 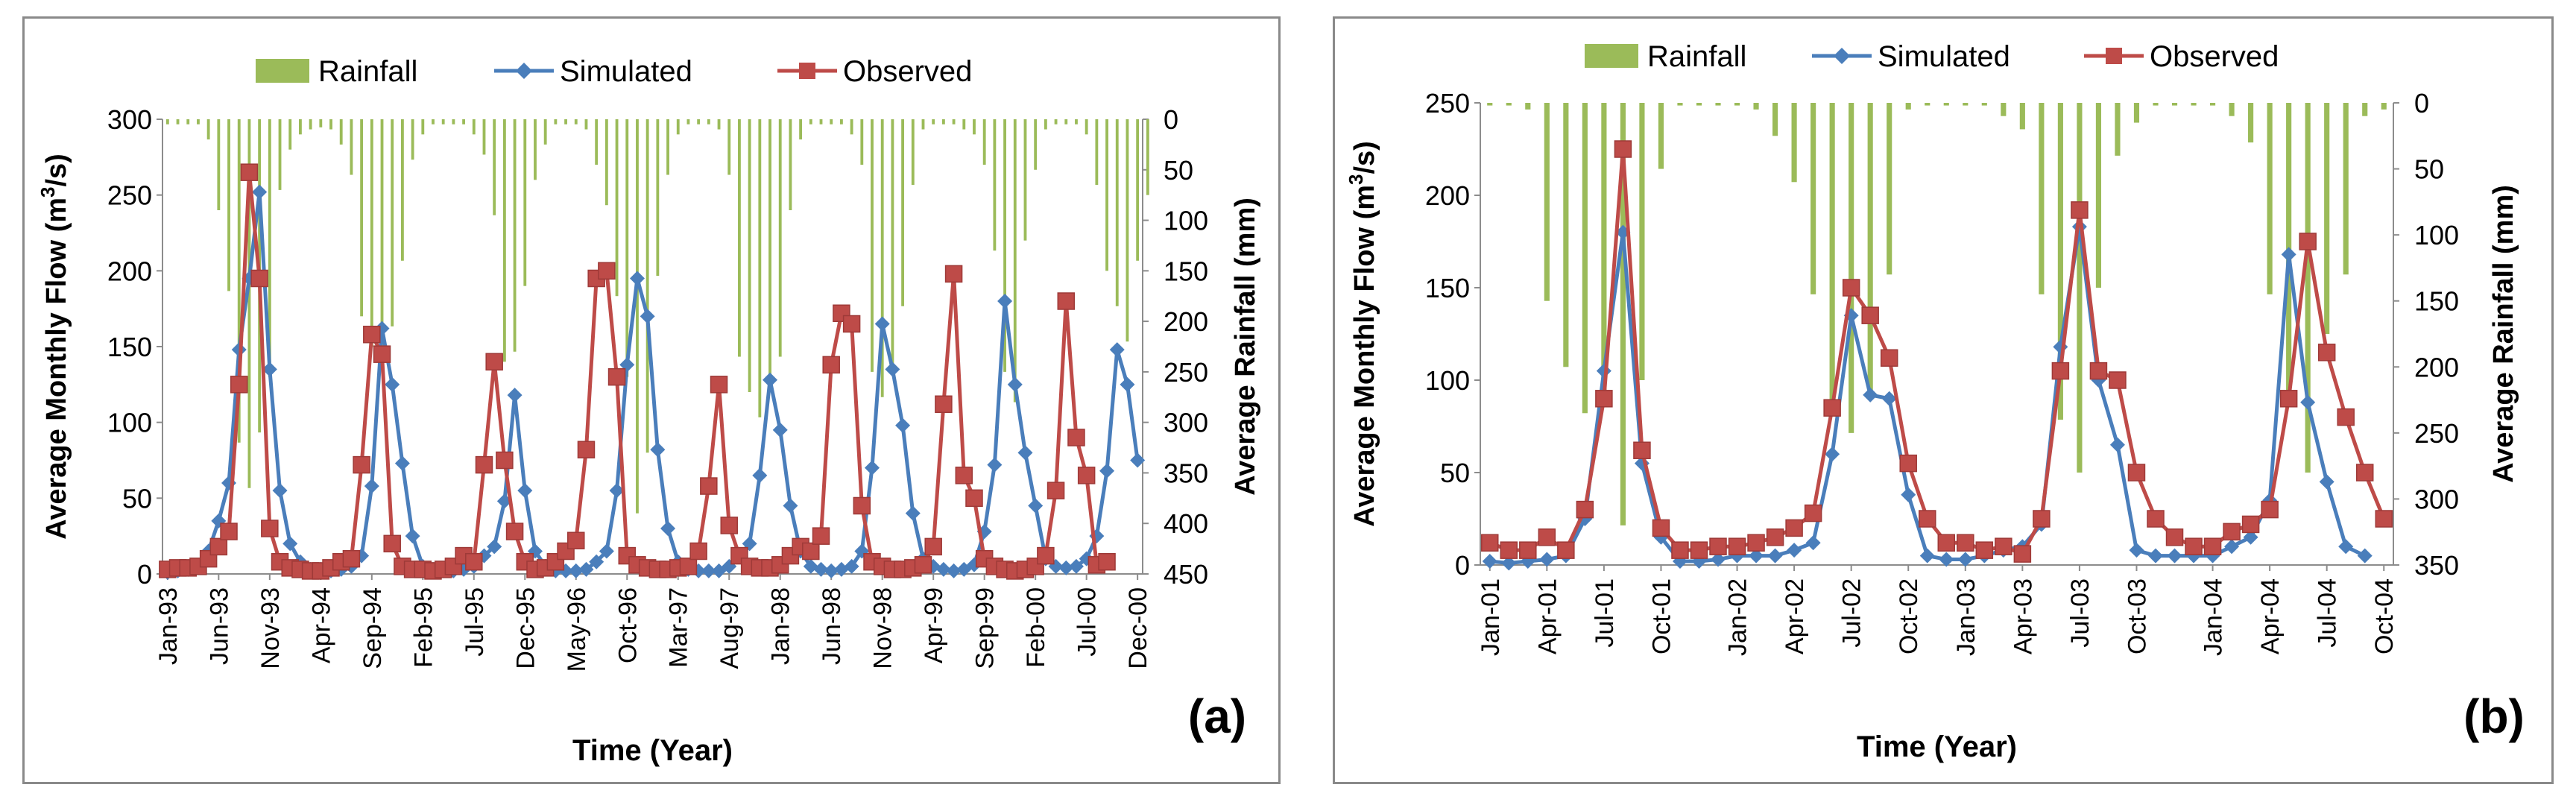 I want to click on y-tick-label: 150, so click(x=129, y=347).